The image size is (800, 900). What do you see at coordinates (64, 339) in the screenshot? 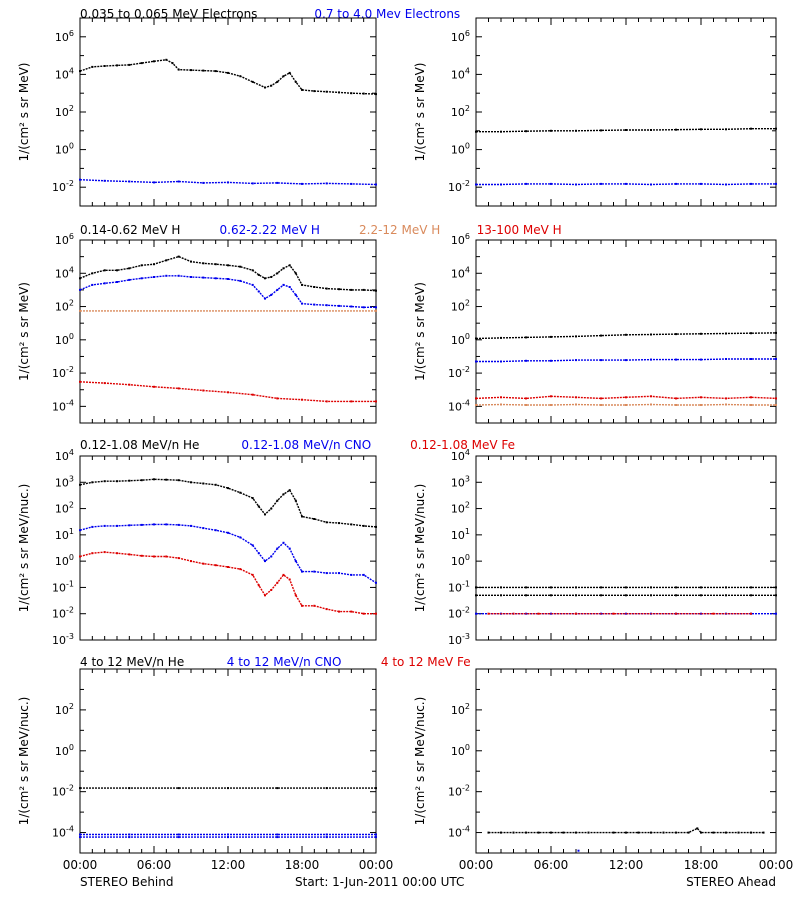
I see `y-tick-label: 10⁰` at bounding box center [64, 339].